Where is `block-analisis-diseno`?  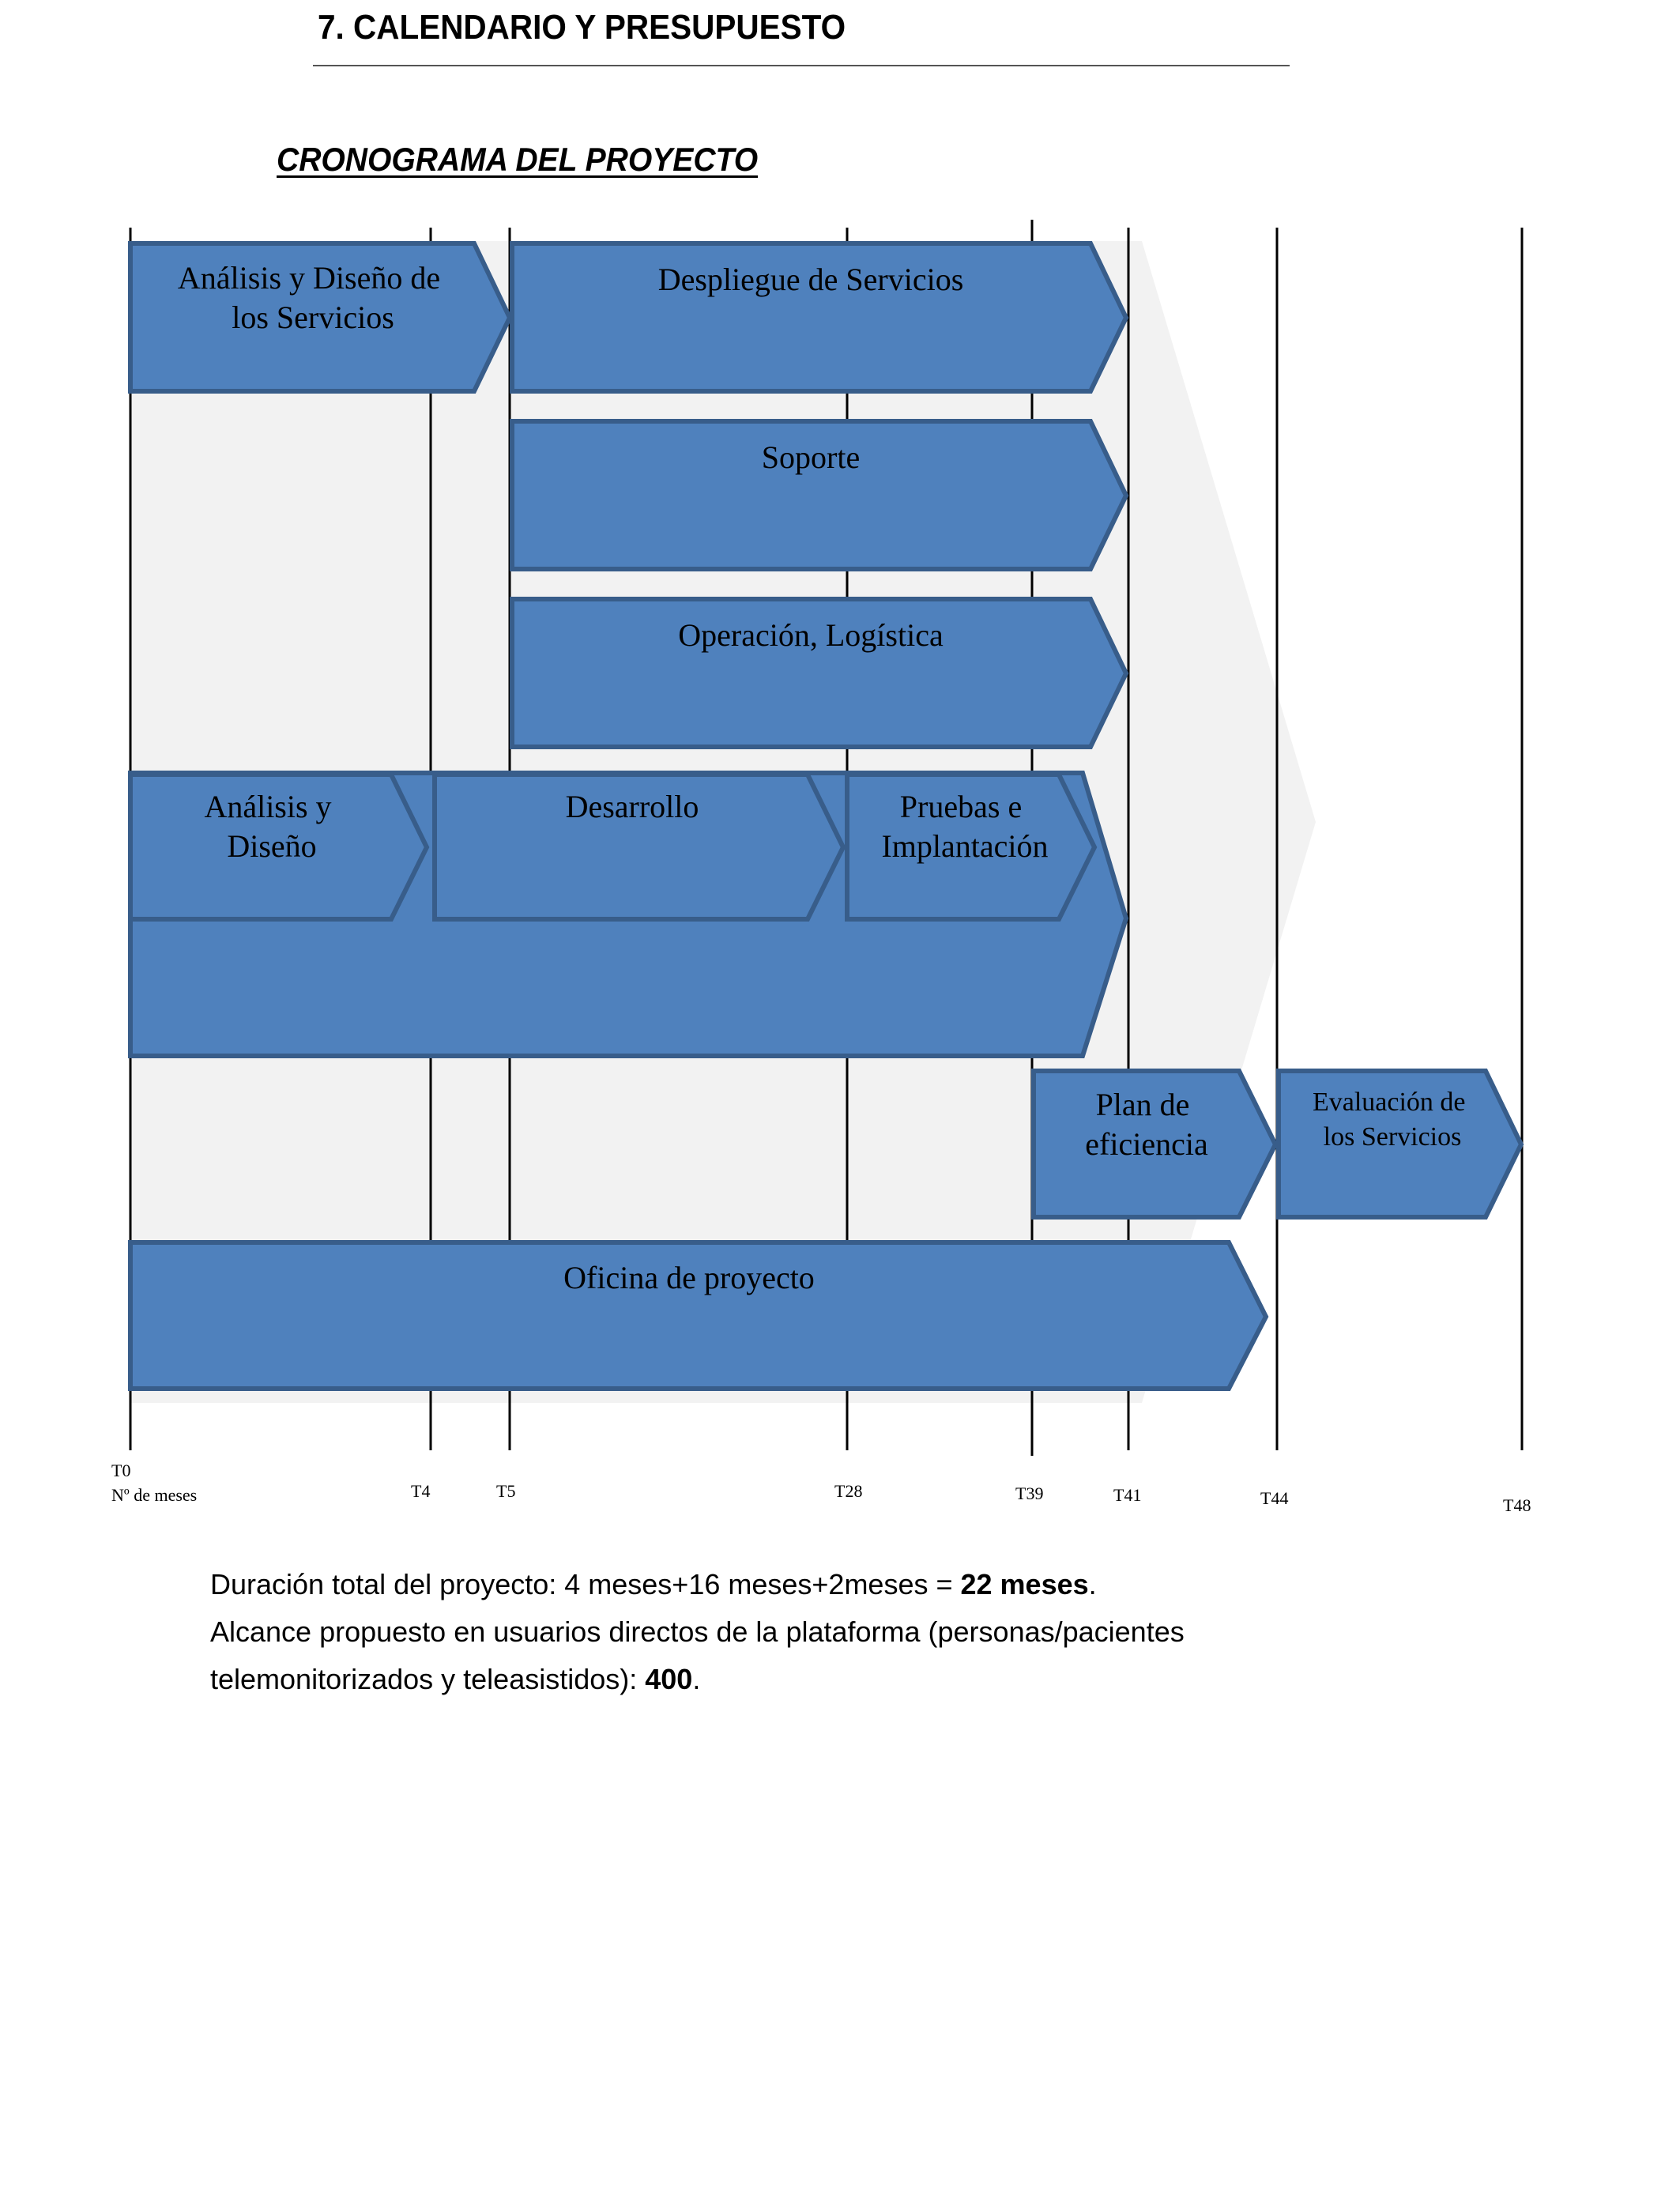 block-analisis-diseno is located at coordinates (279, 847).